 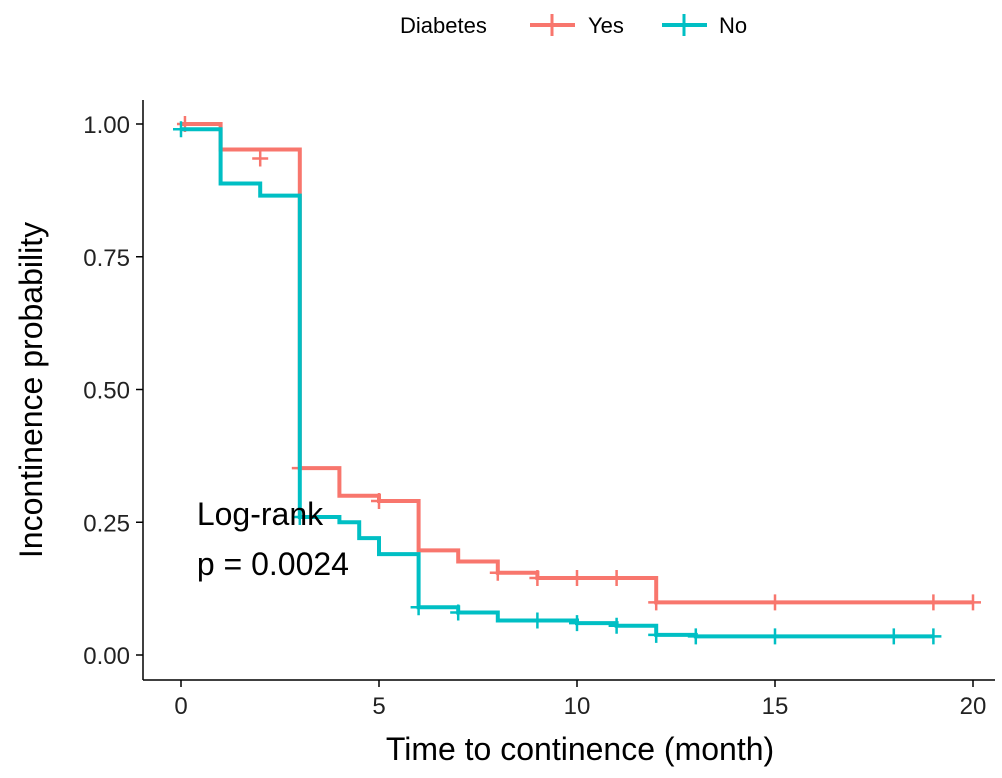 What do you see at coordinates (106, 391) in the screenshot?
I see `y-tick-label: 0.50` at bounding box center [106, 391].